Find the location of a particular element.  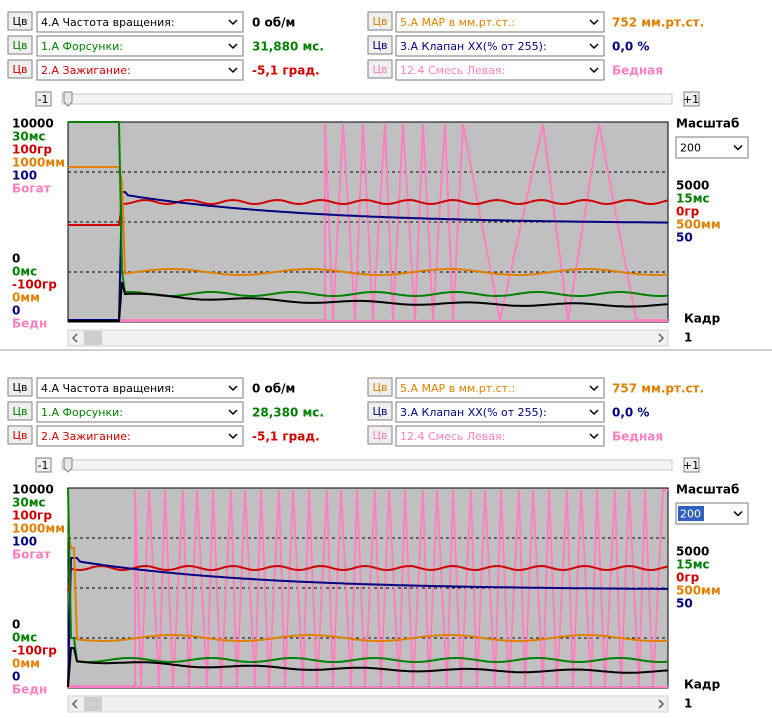

combo-highlight is located at coordinates (691, 513).